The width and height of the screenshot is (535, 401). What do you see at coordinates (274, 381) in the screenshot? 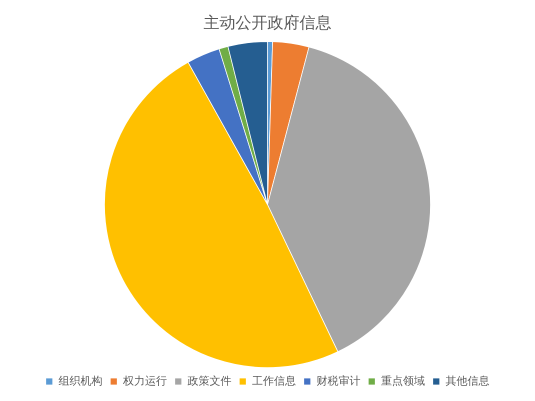
I see `legend-label: 工作信息` at bounding box center [274, 381].